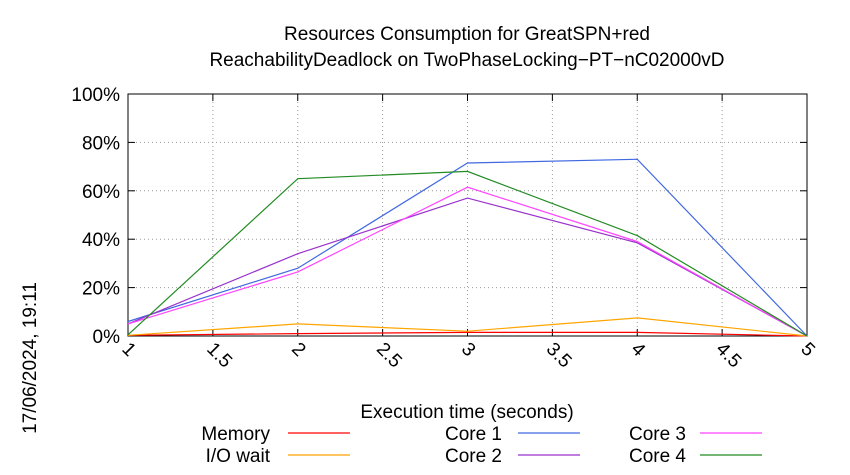  I want to click on legend-label: Memory, so click(235, 434).